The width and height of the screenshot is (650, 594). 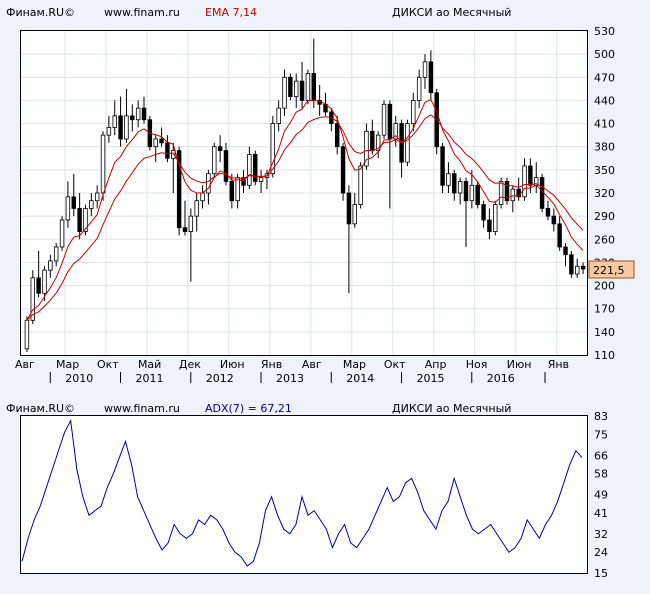 What do you see at coordinates (142, 12) in the screenshot?
I see `price-header-site: www.finam.ru` at bounding box center [142, 12].